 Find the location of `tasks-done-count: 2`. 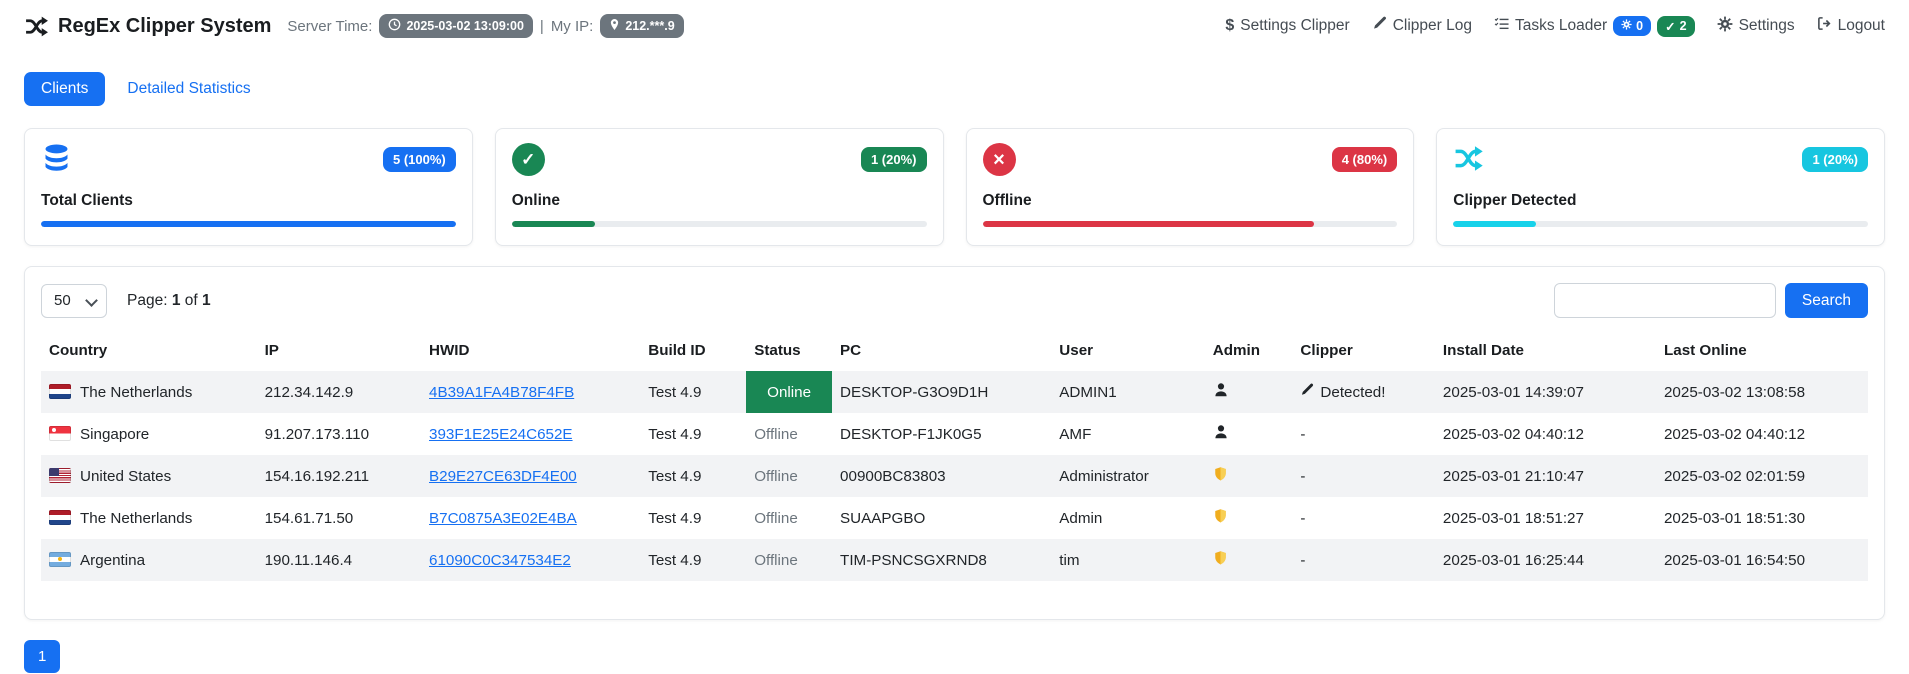

tasks-done-count: 2 is located at coordinates (1683, 26).